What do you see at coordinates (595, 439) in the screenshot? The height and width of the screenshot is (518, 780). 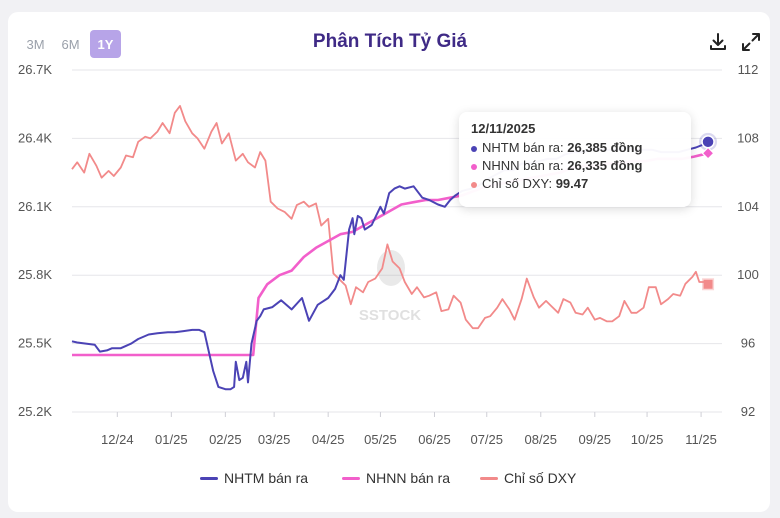 I see `x-tick-label: 09/25` at bounding box center [595, 439].